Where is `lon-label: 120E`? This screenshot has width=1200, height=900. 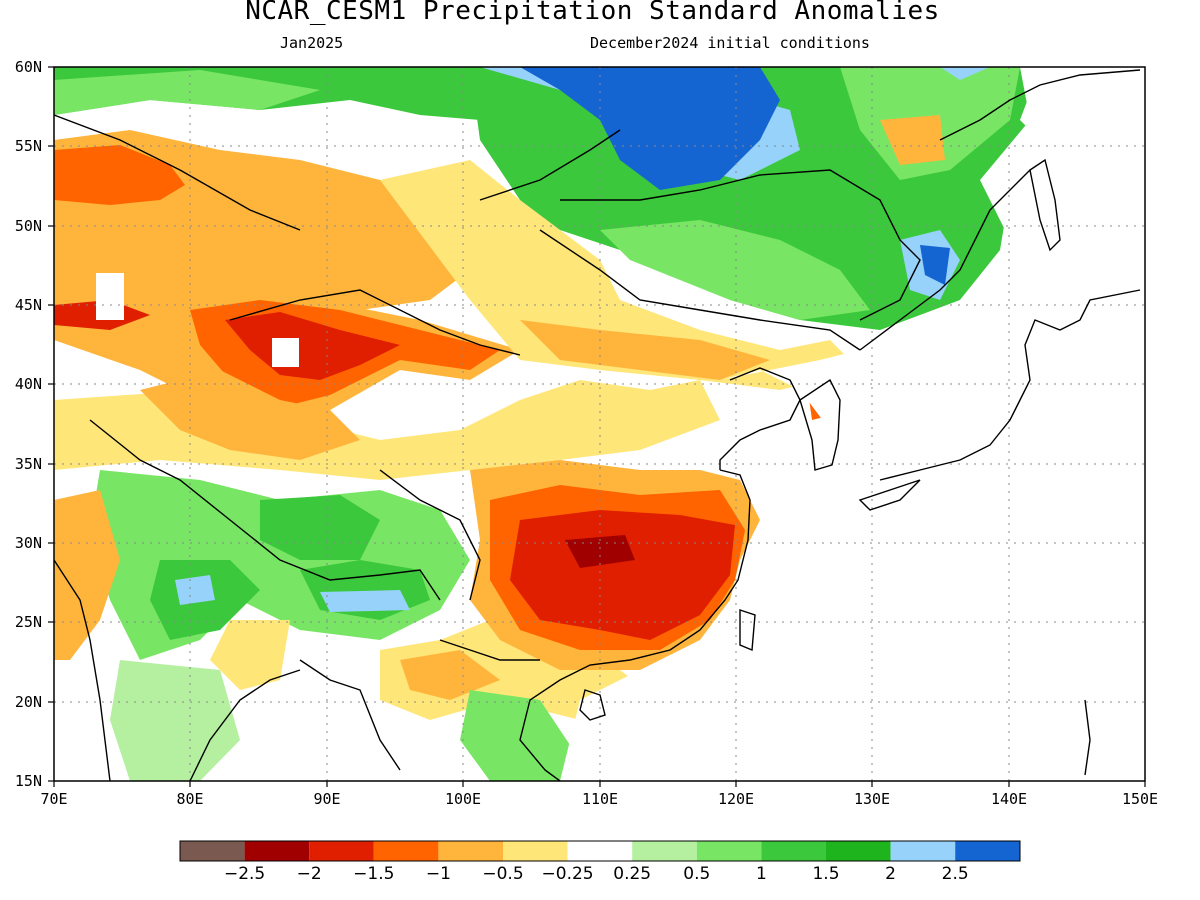
lon-label: 120E is located at coordinates (736, 799).